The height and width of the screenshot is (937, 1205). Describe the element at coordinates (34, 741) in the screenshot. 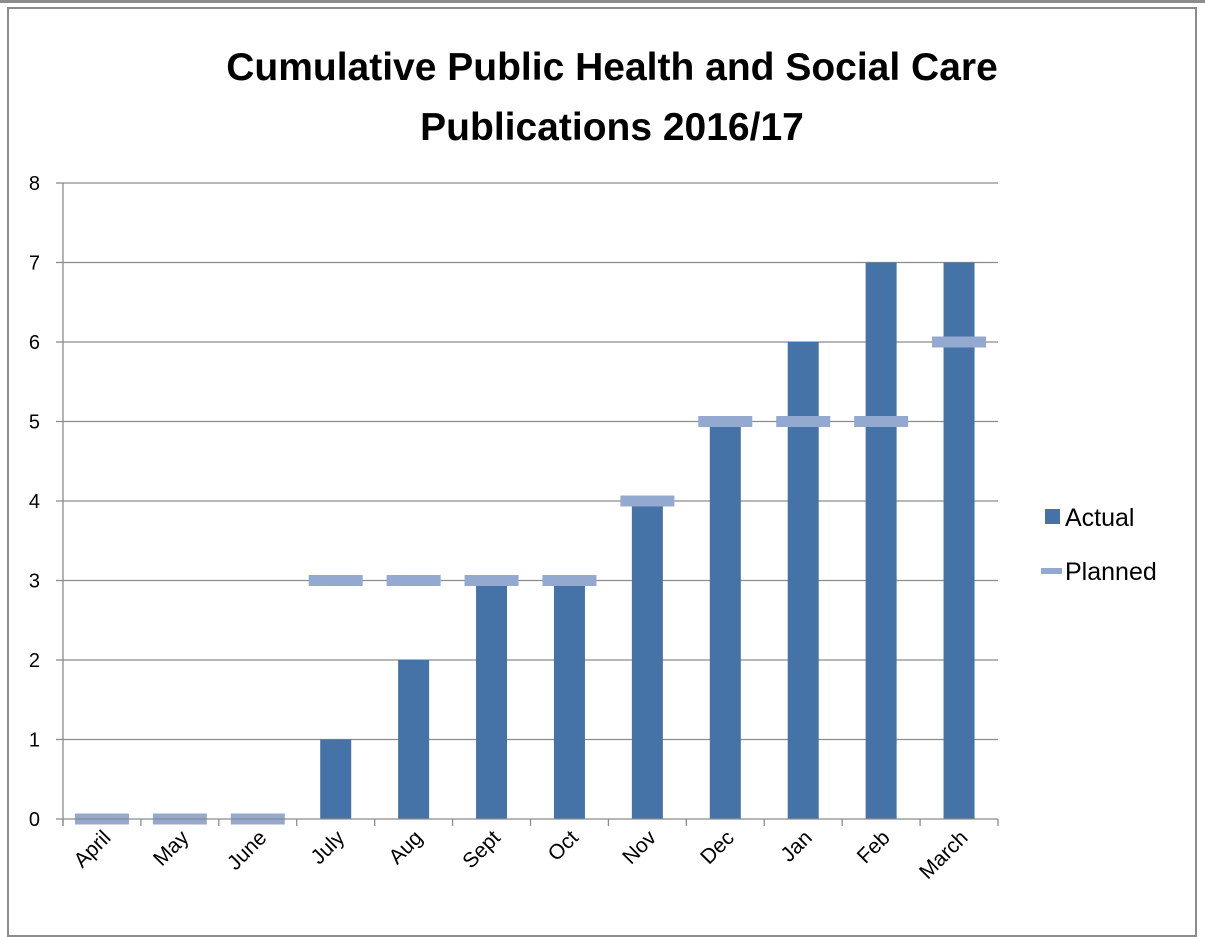

I see `y-tick-label: 1` at that location.